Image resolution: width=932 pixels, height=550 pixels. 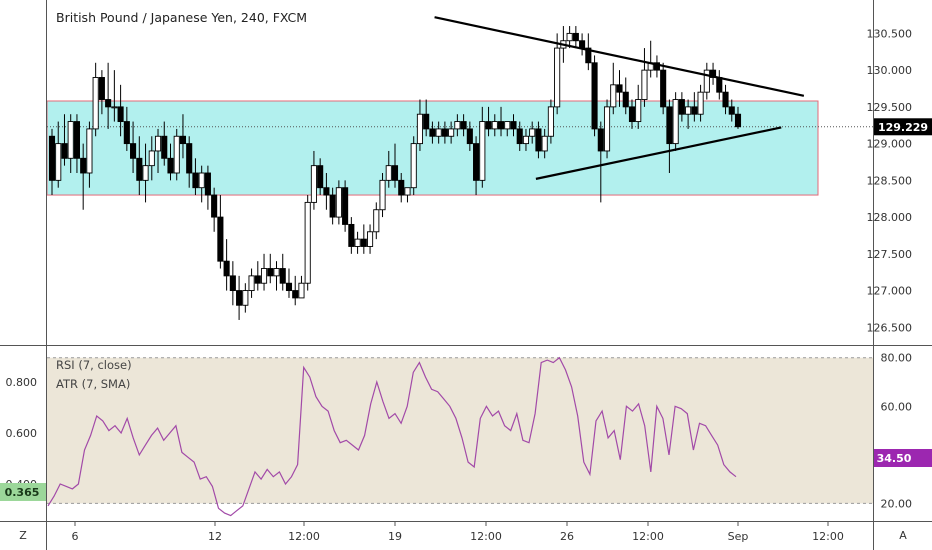 I want to click on timezone-button: Z, so click(x=23, y=535).